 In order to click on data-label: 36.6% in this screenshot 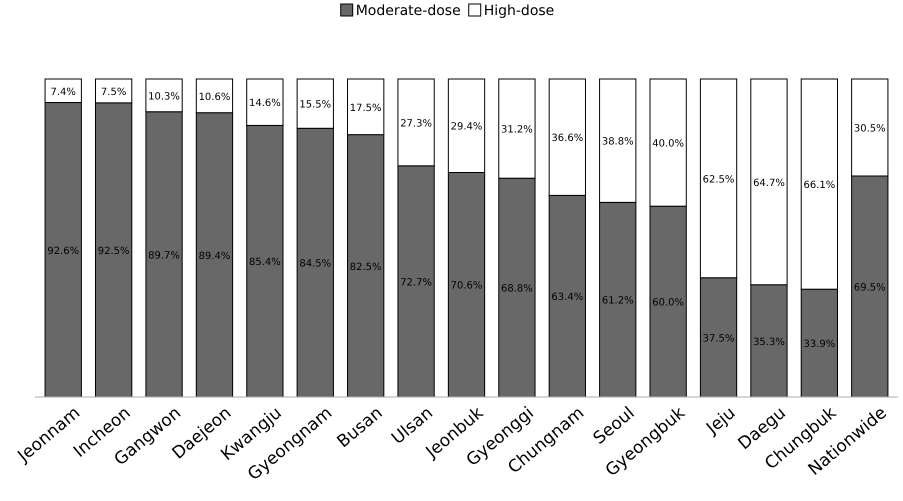, I will do `click(567, 138)`.